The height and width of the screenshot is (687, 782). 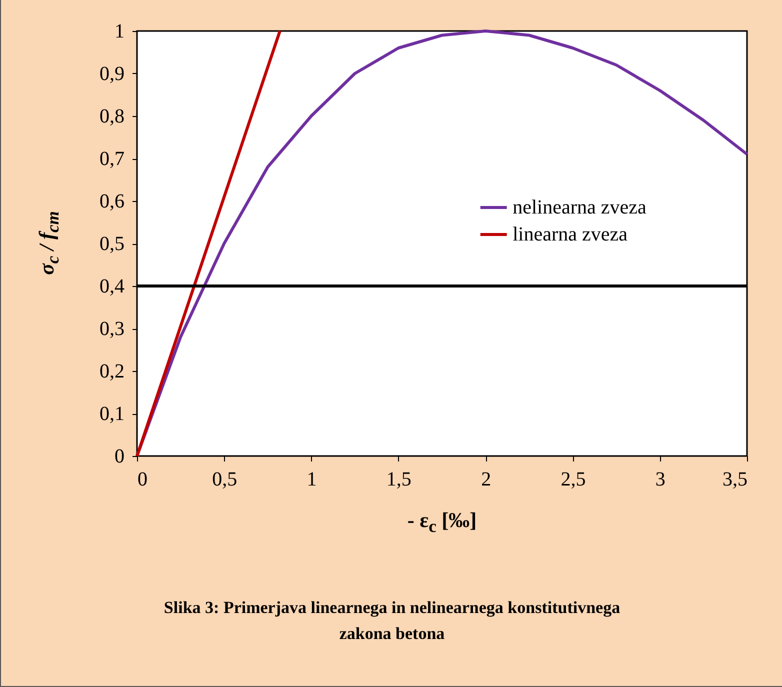 What do you see at coordinates (112, 371) in the screenshot?
I see `y-tick-label: 0,2` at bounding box center [112, 371].